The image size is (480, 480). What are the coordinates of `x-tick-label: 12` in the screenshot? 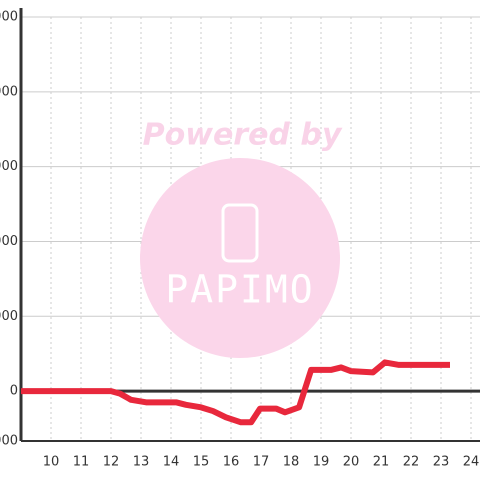 It's located at (111, 462).